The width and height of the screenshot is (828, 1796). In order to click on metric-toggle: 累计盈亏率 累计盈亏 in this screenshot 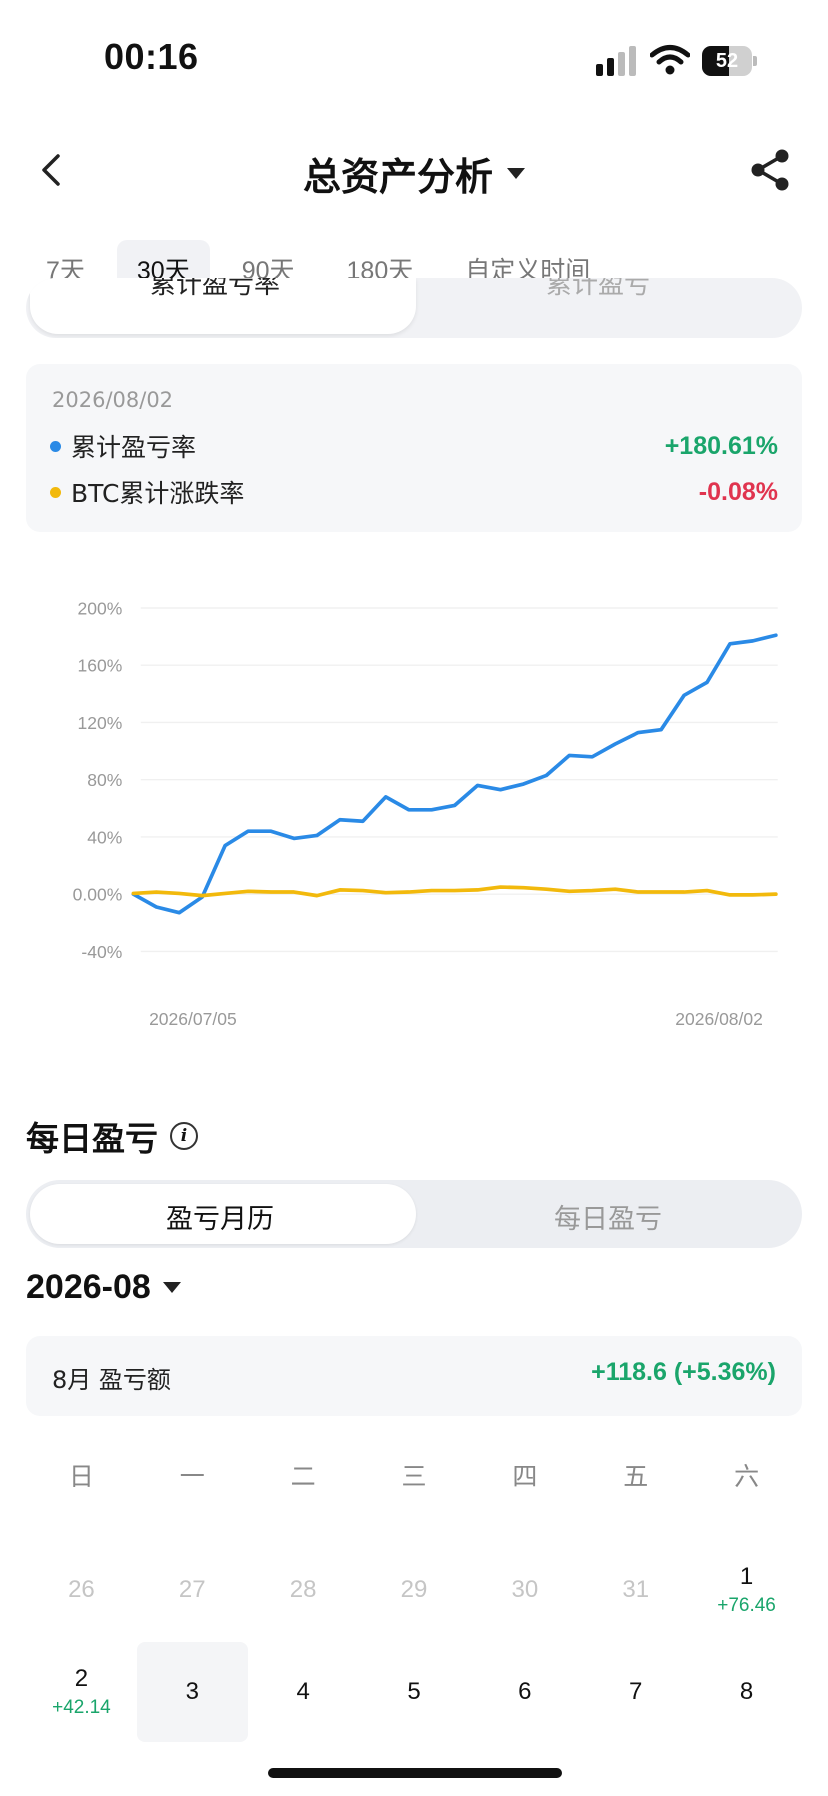, I will do `click(414, 308)`.